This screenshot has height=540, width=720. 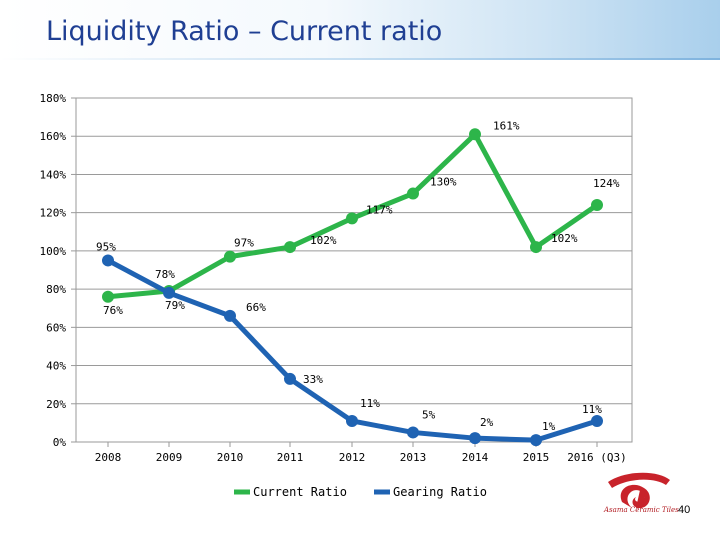 What do you see at coordinates (165, 274) in the screenshot?
I see `data-label-gearing-ratio: 78%` at bounding box center [165, 274].